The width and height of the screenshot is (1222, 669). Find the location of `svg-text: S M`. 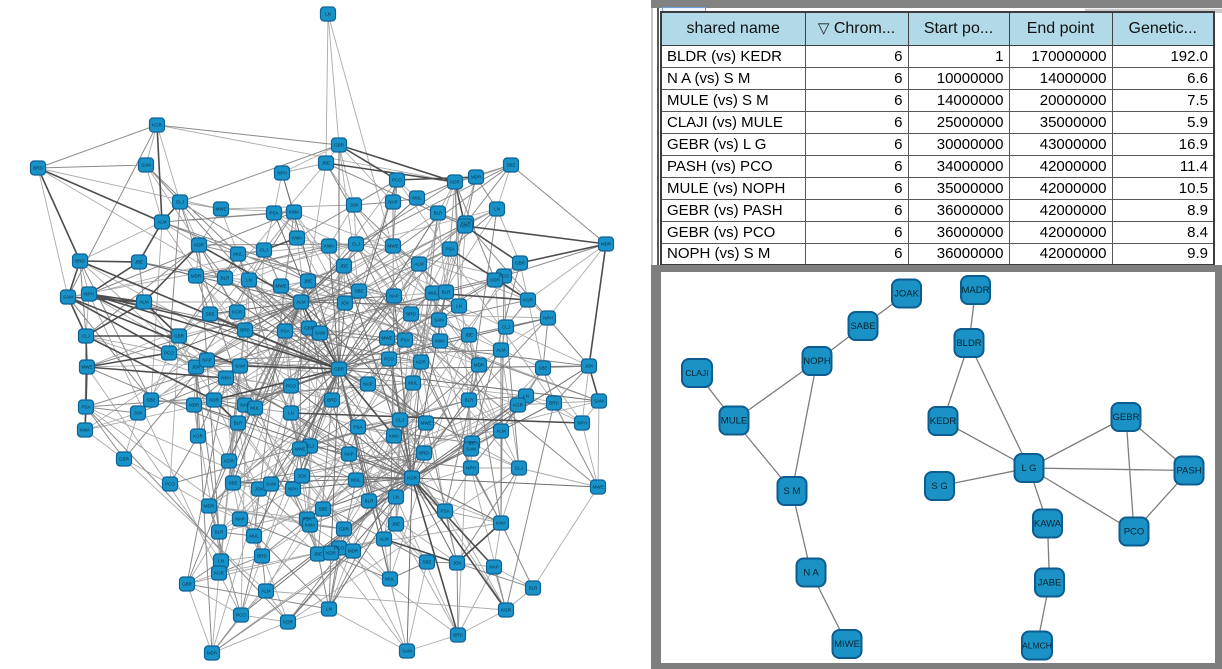

svg-text: S M is located at coordinates (792, 491).